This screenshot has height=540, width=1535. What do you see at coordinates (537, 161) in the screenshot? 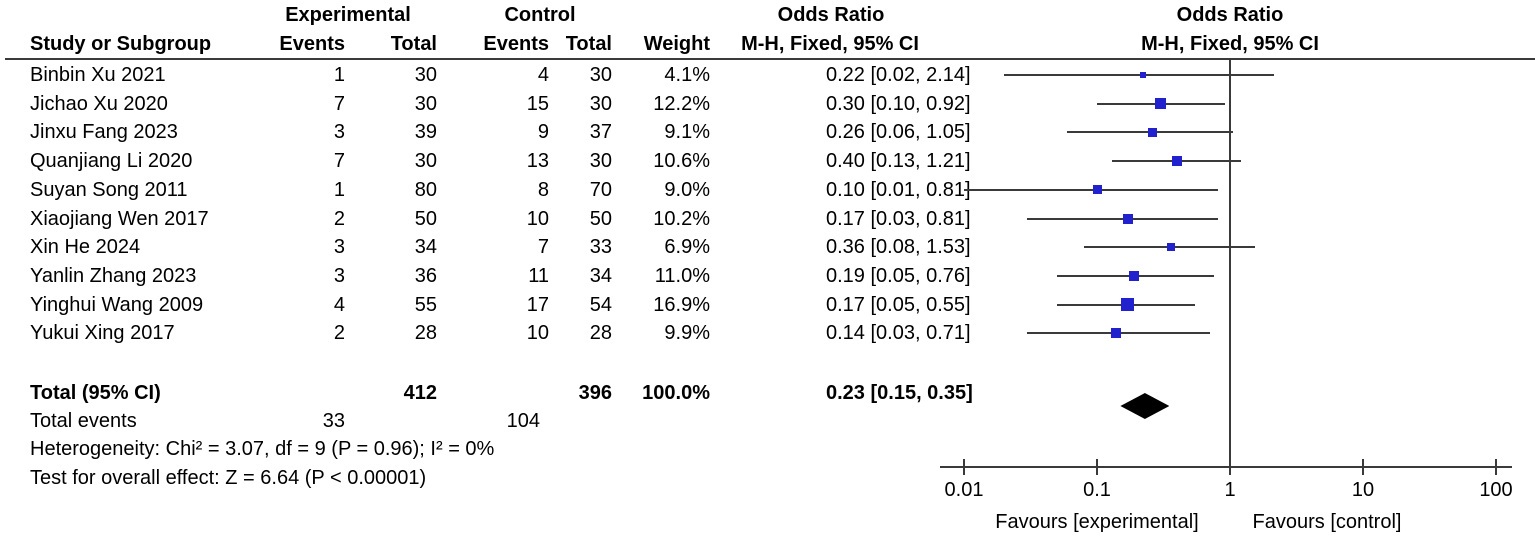
I see `ctrl-events-cell: 13` at bounding box center [537, 161].